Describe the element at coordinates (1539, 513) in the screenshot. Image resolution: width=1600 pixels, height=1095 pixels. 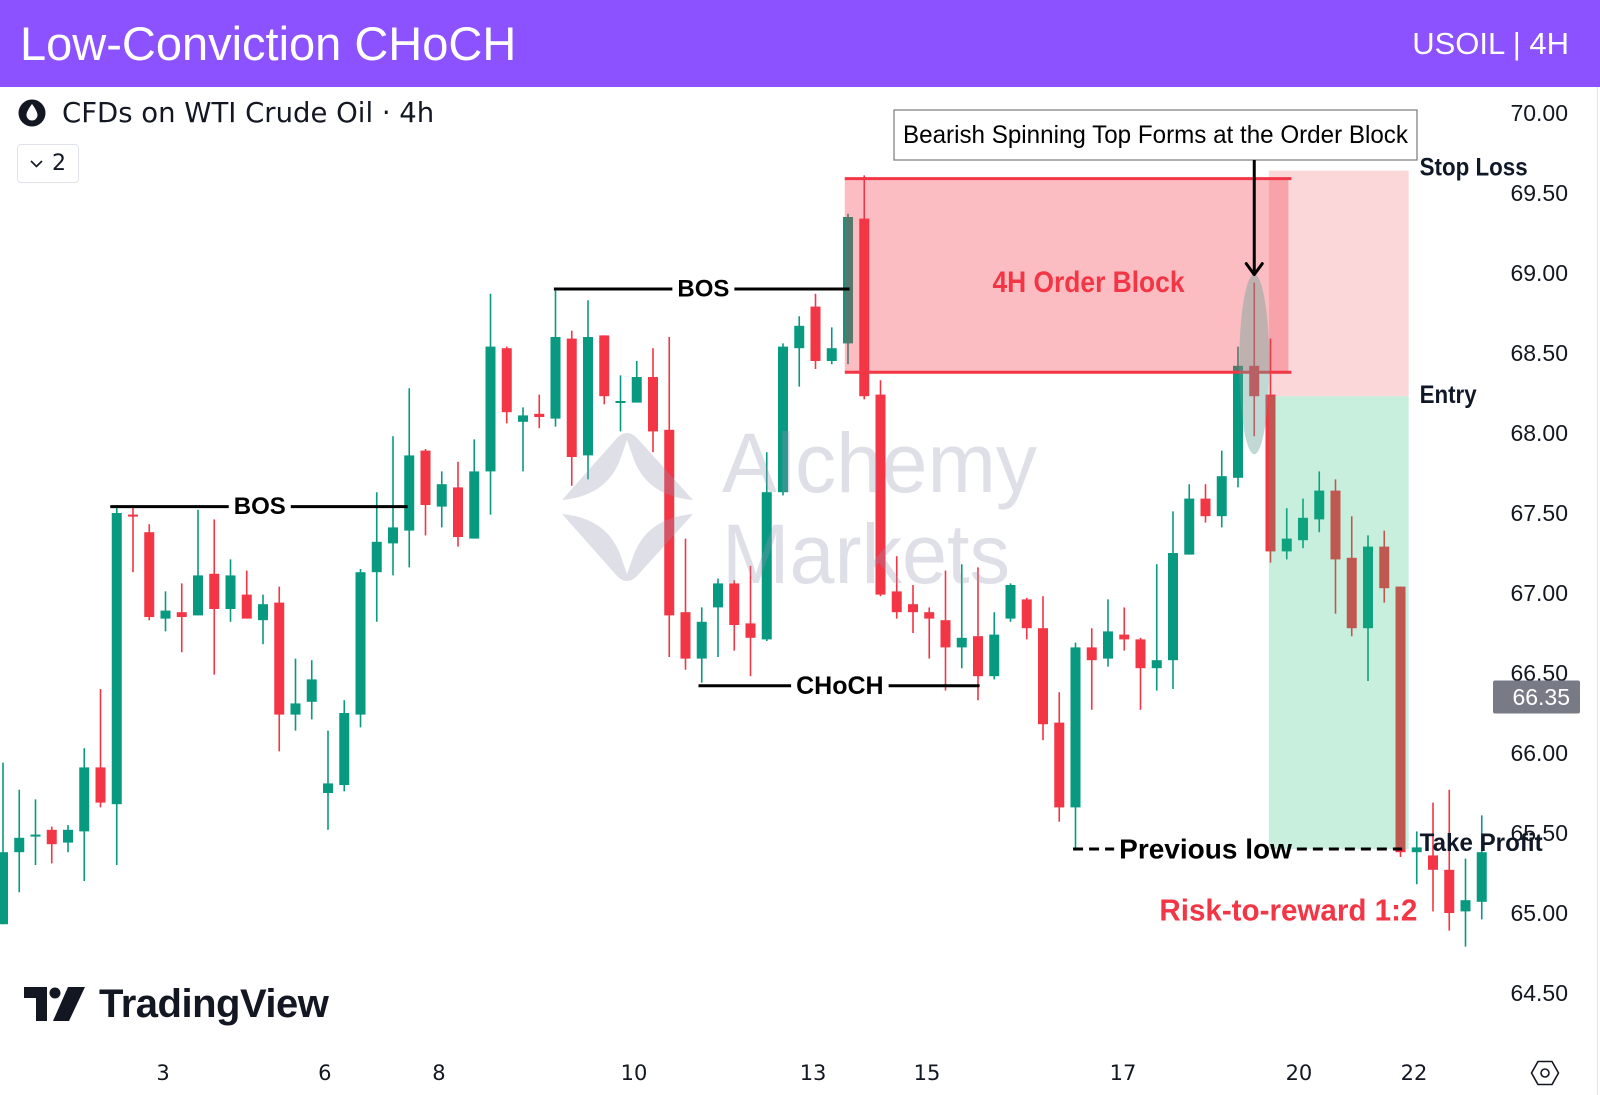
I see `price-axis-label: 67.50` at that location.